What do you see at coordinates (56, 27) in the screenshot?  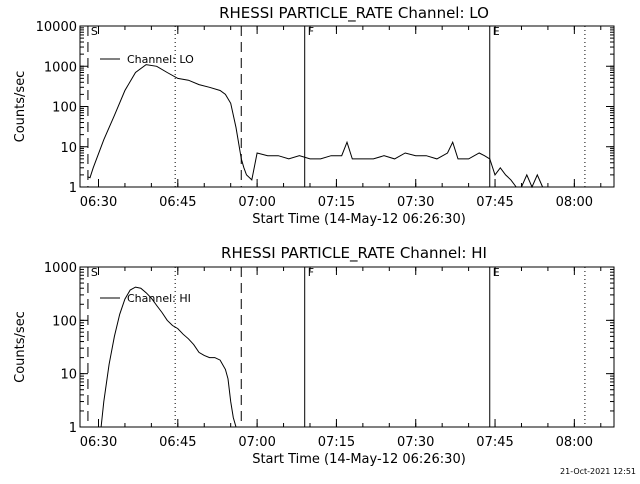 I see `y-tick-label: 10000` at bounding box center [56, 27].